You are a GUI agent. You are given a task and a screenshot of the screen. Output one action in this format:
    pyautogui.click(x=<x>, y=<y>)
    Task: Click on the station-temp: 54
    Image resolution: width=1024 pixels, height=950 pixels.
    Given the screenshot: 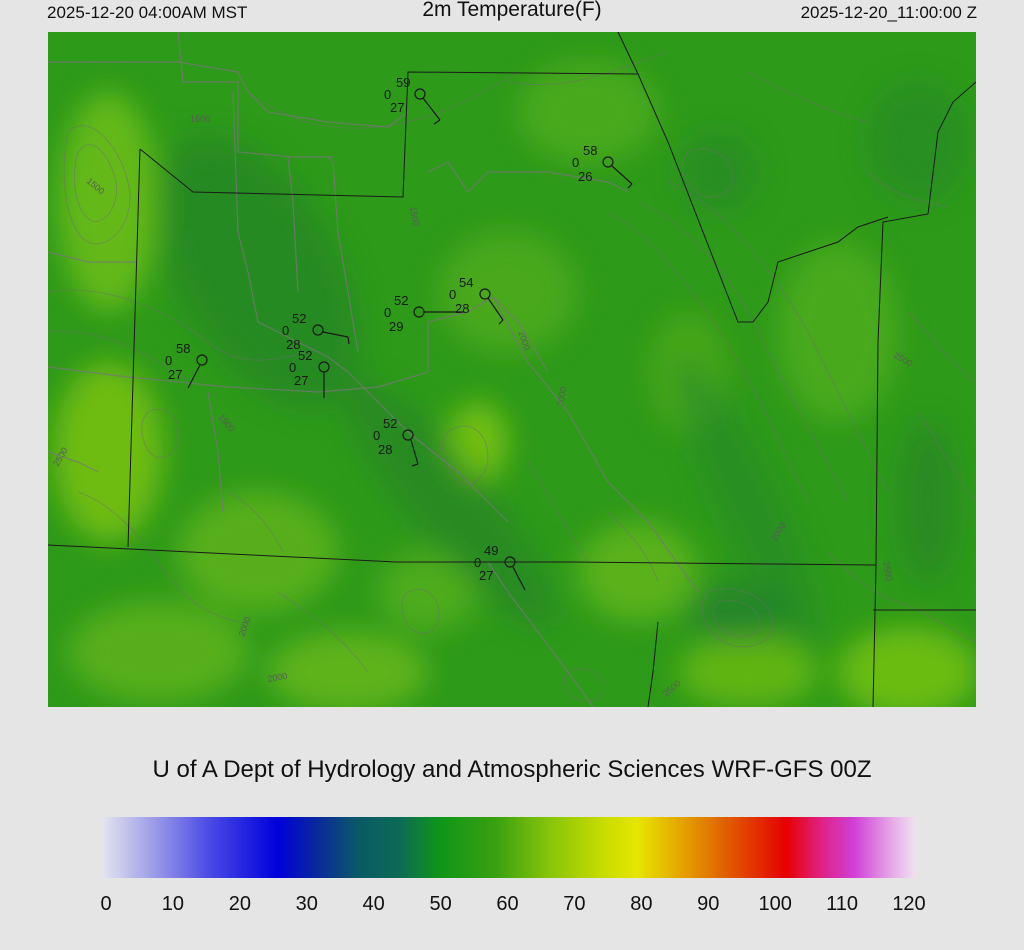 What is the action you would take?
    pyautogui.click(x=466, y=282)
    